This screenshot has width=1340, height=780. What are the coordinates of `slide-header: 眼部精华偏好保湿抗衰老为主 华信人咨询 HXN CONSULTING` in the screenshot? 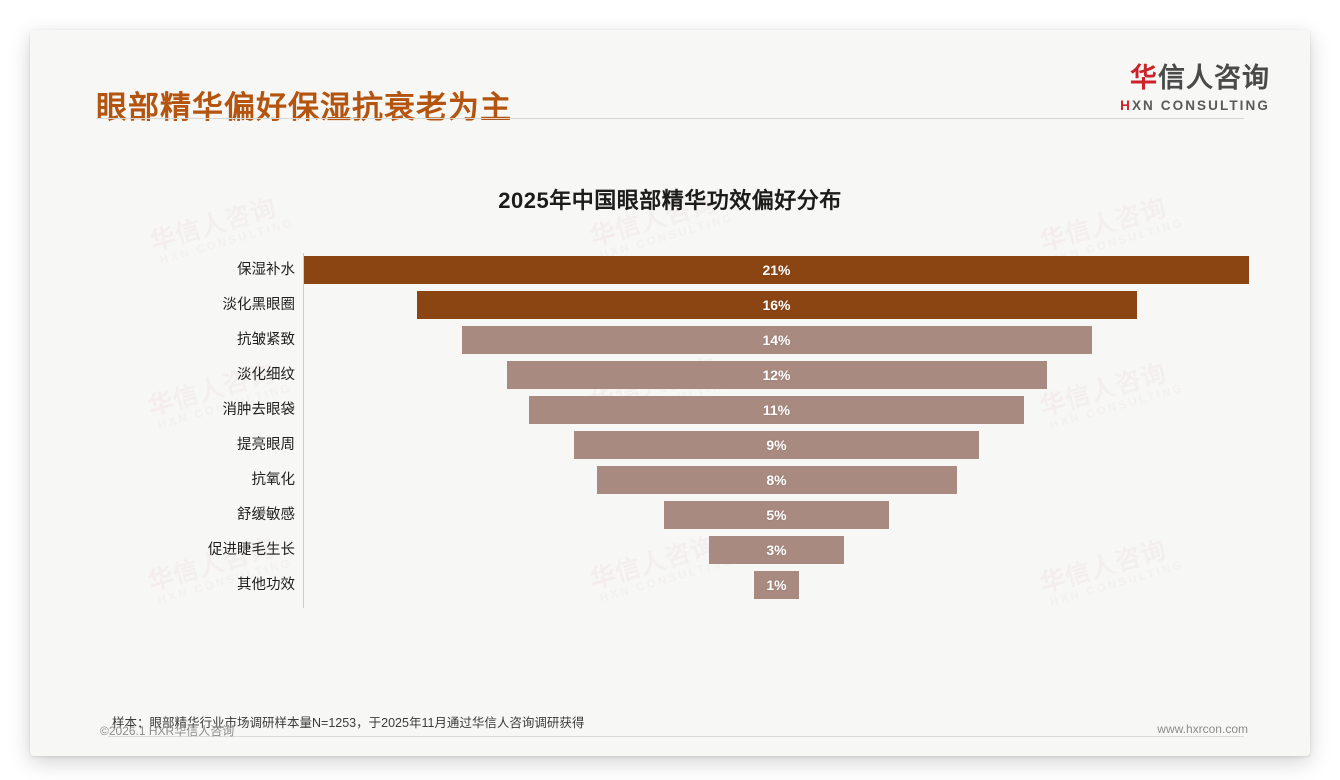 It's located at (670, 78).